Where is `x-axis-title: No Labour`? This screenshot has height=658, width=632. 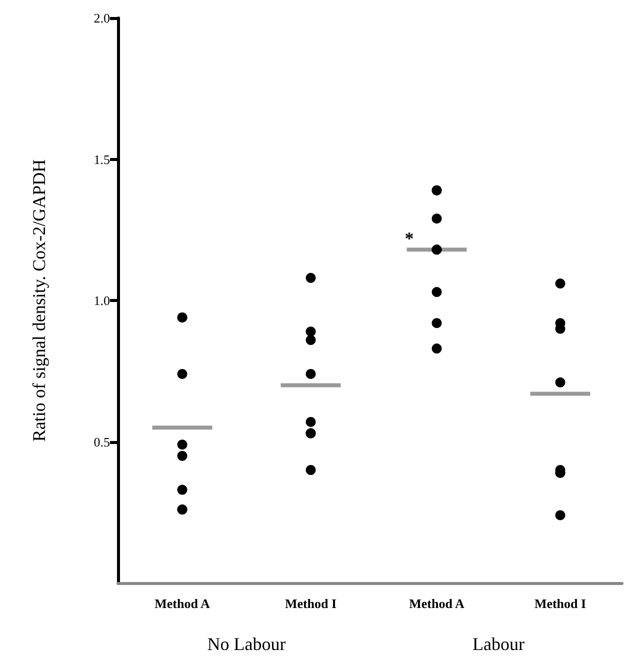
x-axis-title: No Labour is located at coordinates (246, 644).